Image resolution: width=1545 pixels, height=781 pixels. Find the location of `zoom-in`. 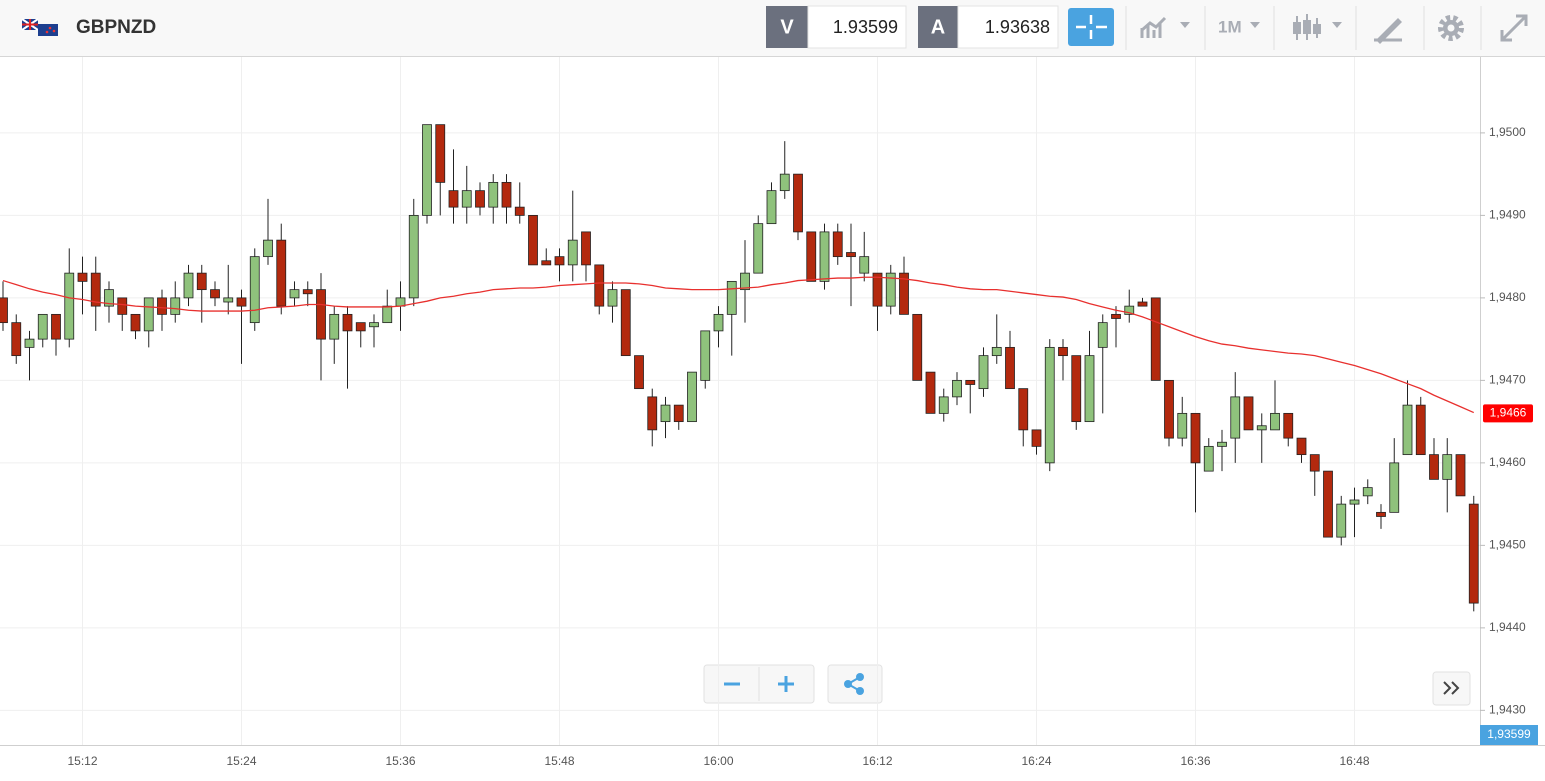

zoom-in is located at coordinates (786, 684).